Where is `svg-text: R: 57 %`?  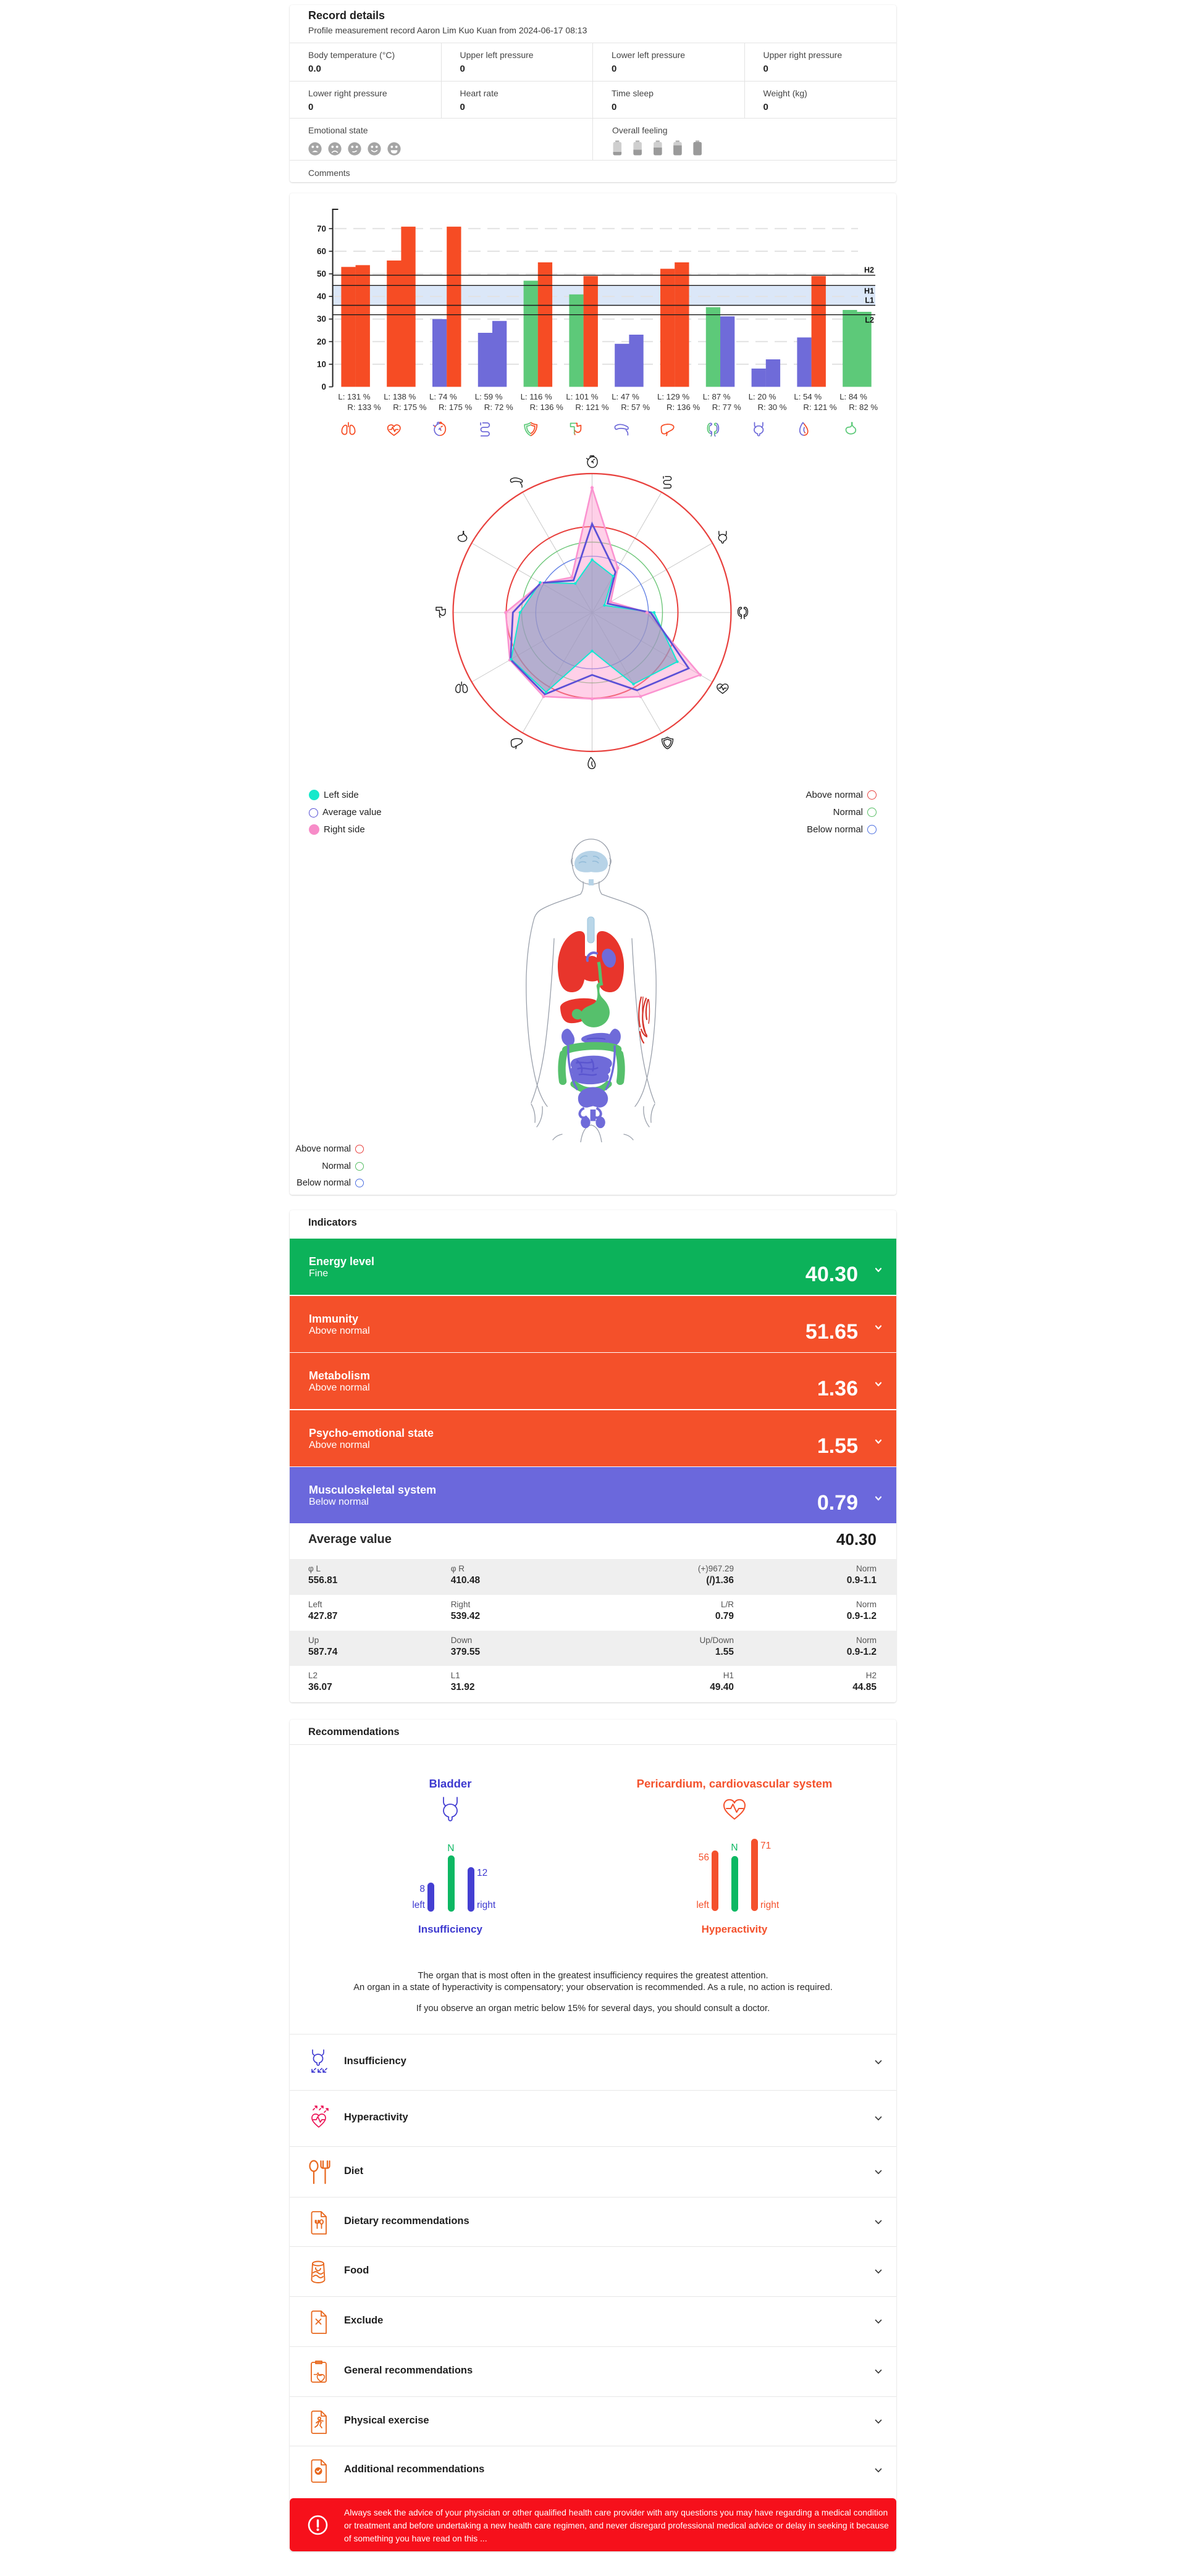 svg-text: R: 57 % is located at coordinates (635, 407).